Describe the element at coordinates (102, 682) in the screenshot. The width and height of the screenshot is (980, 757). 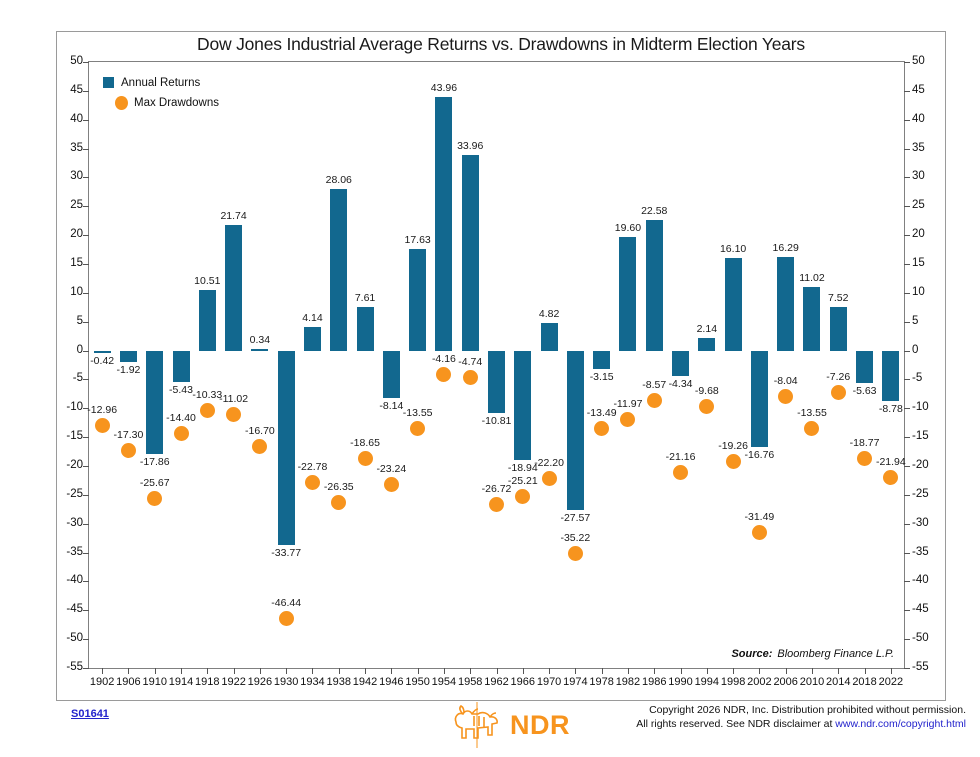
I see `x-axis-tick-label: 1902` at that location.